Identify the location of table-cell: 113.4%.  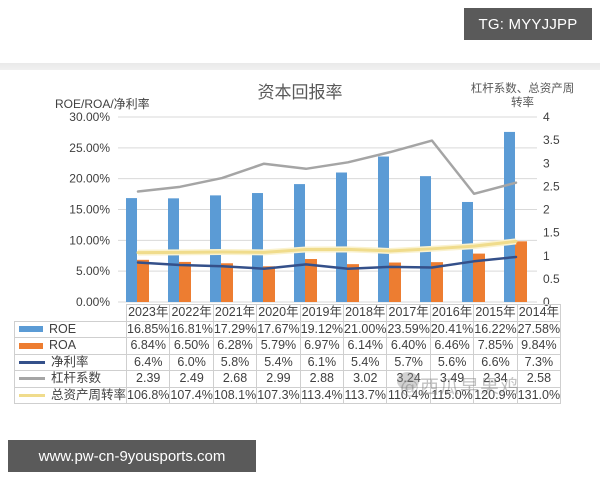
(322, 395).